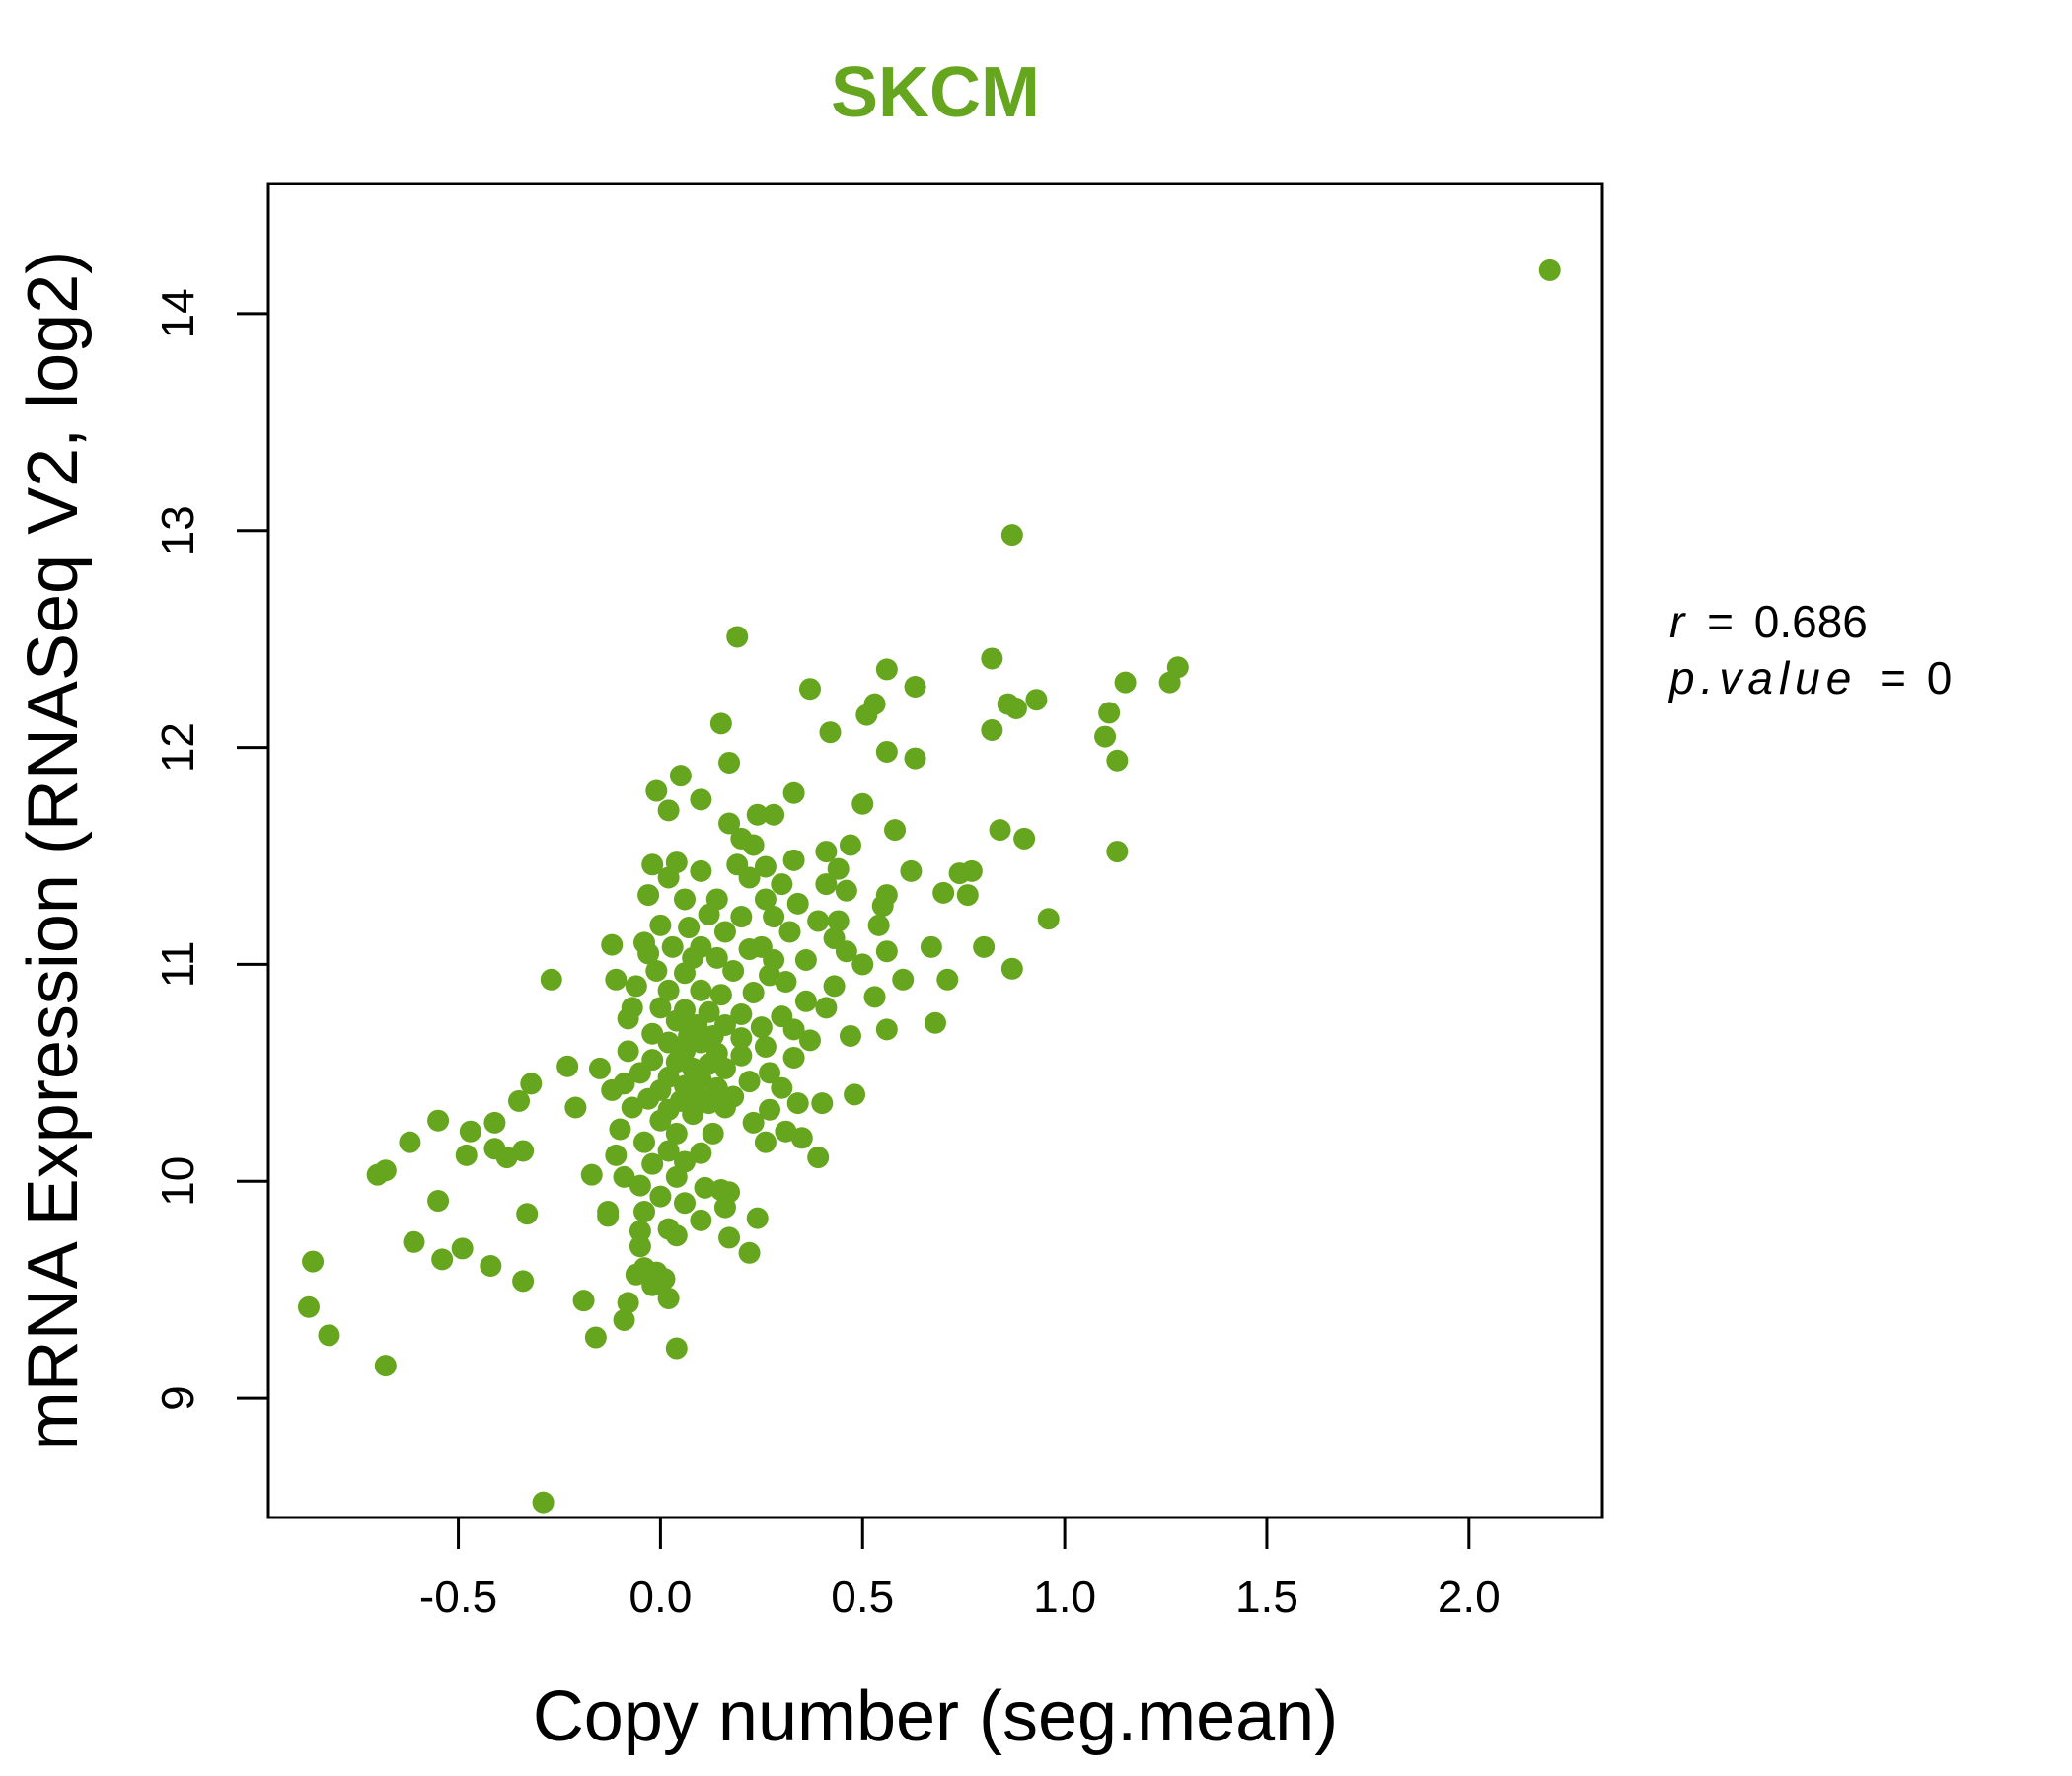 This screenshot has width=2072, height=1776. Describe the element at coordinates (211, 850) in the screenshot. I see `y-axis: 9 10 11 12 13 14` at that location.